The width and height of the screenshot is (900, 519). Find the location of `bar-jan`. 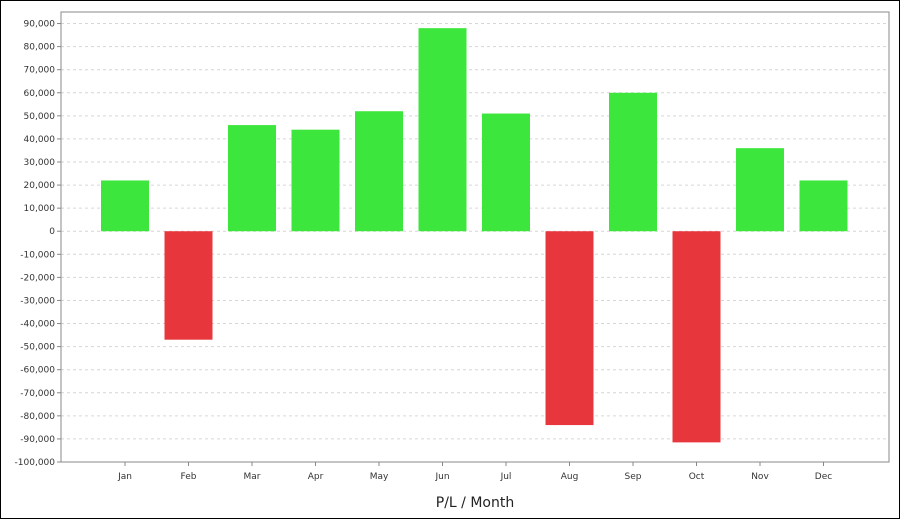

bar-jan is located at coordinates (125, 206).